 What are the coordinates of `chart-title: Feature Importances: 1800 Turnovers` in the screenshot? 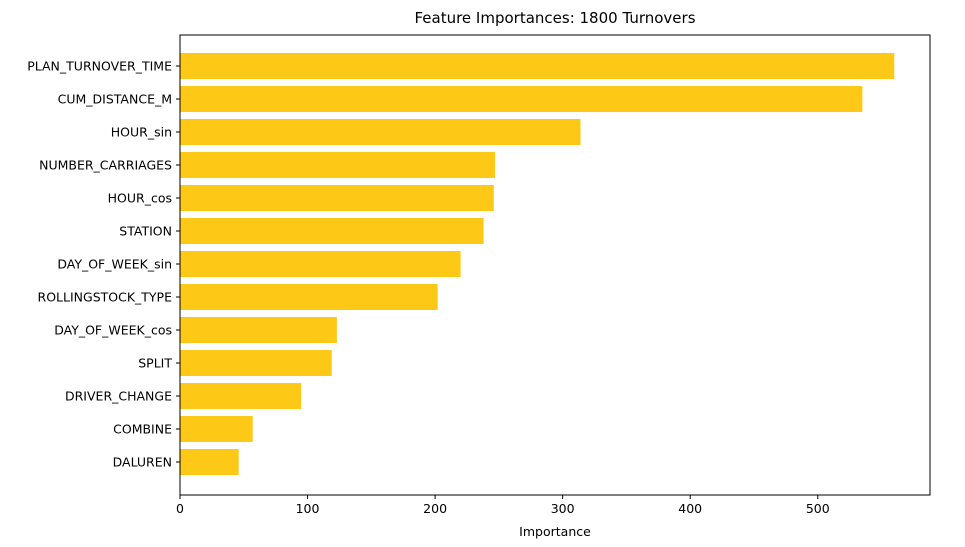 It's located at (554, 18).